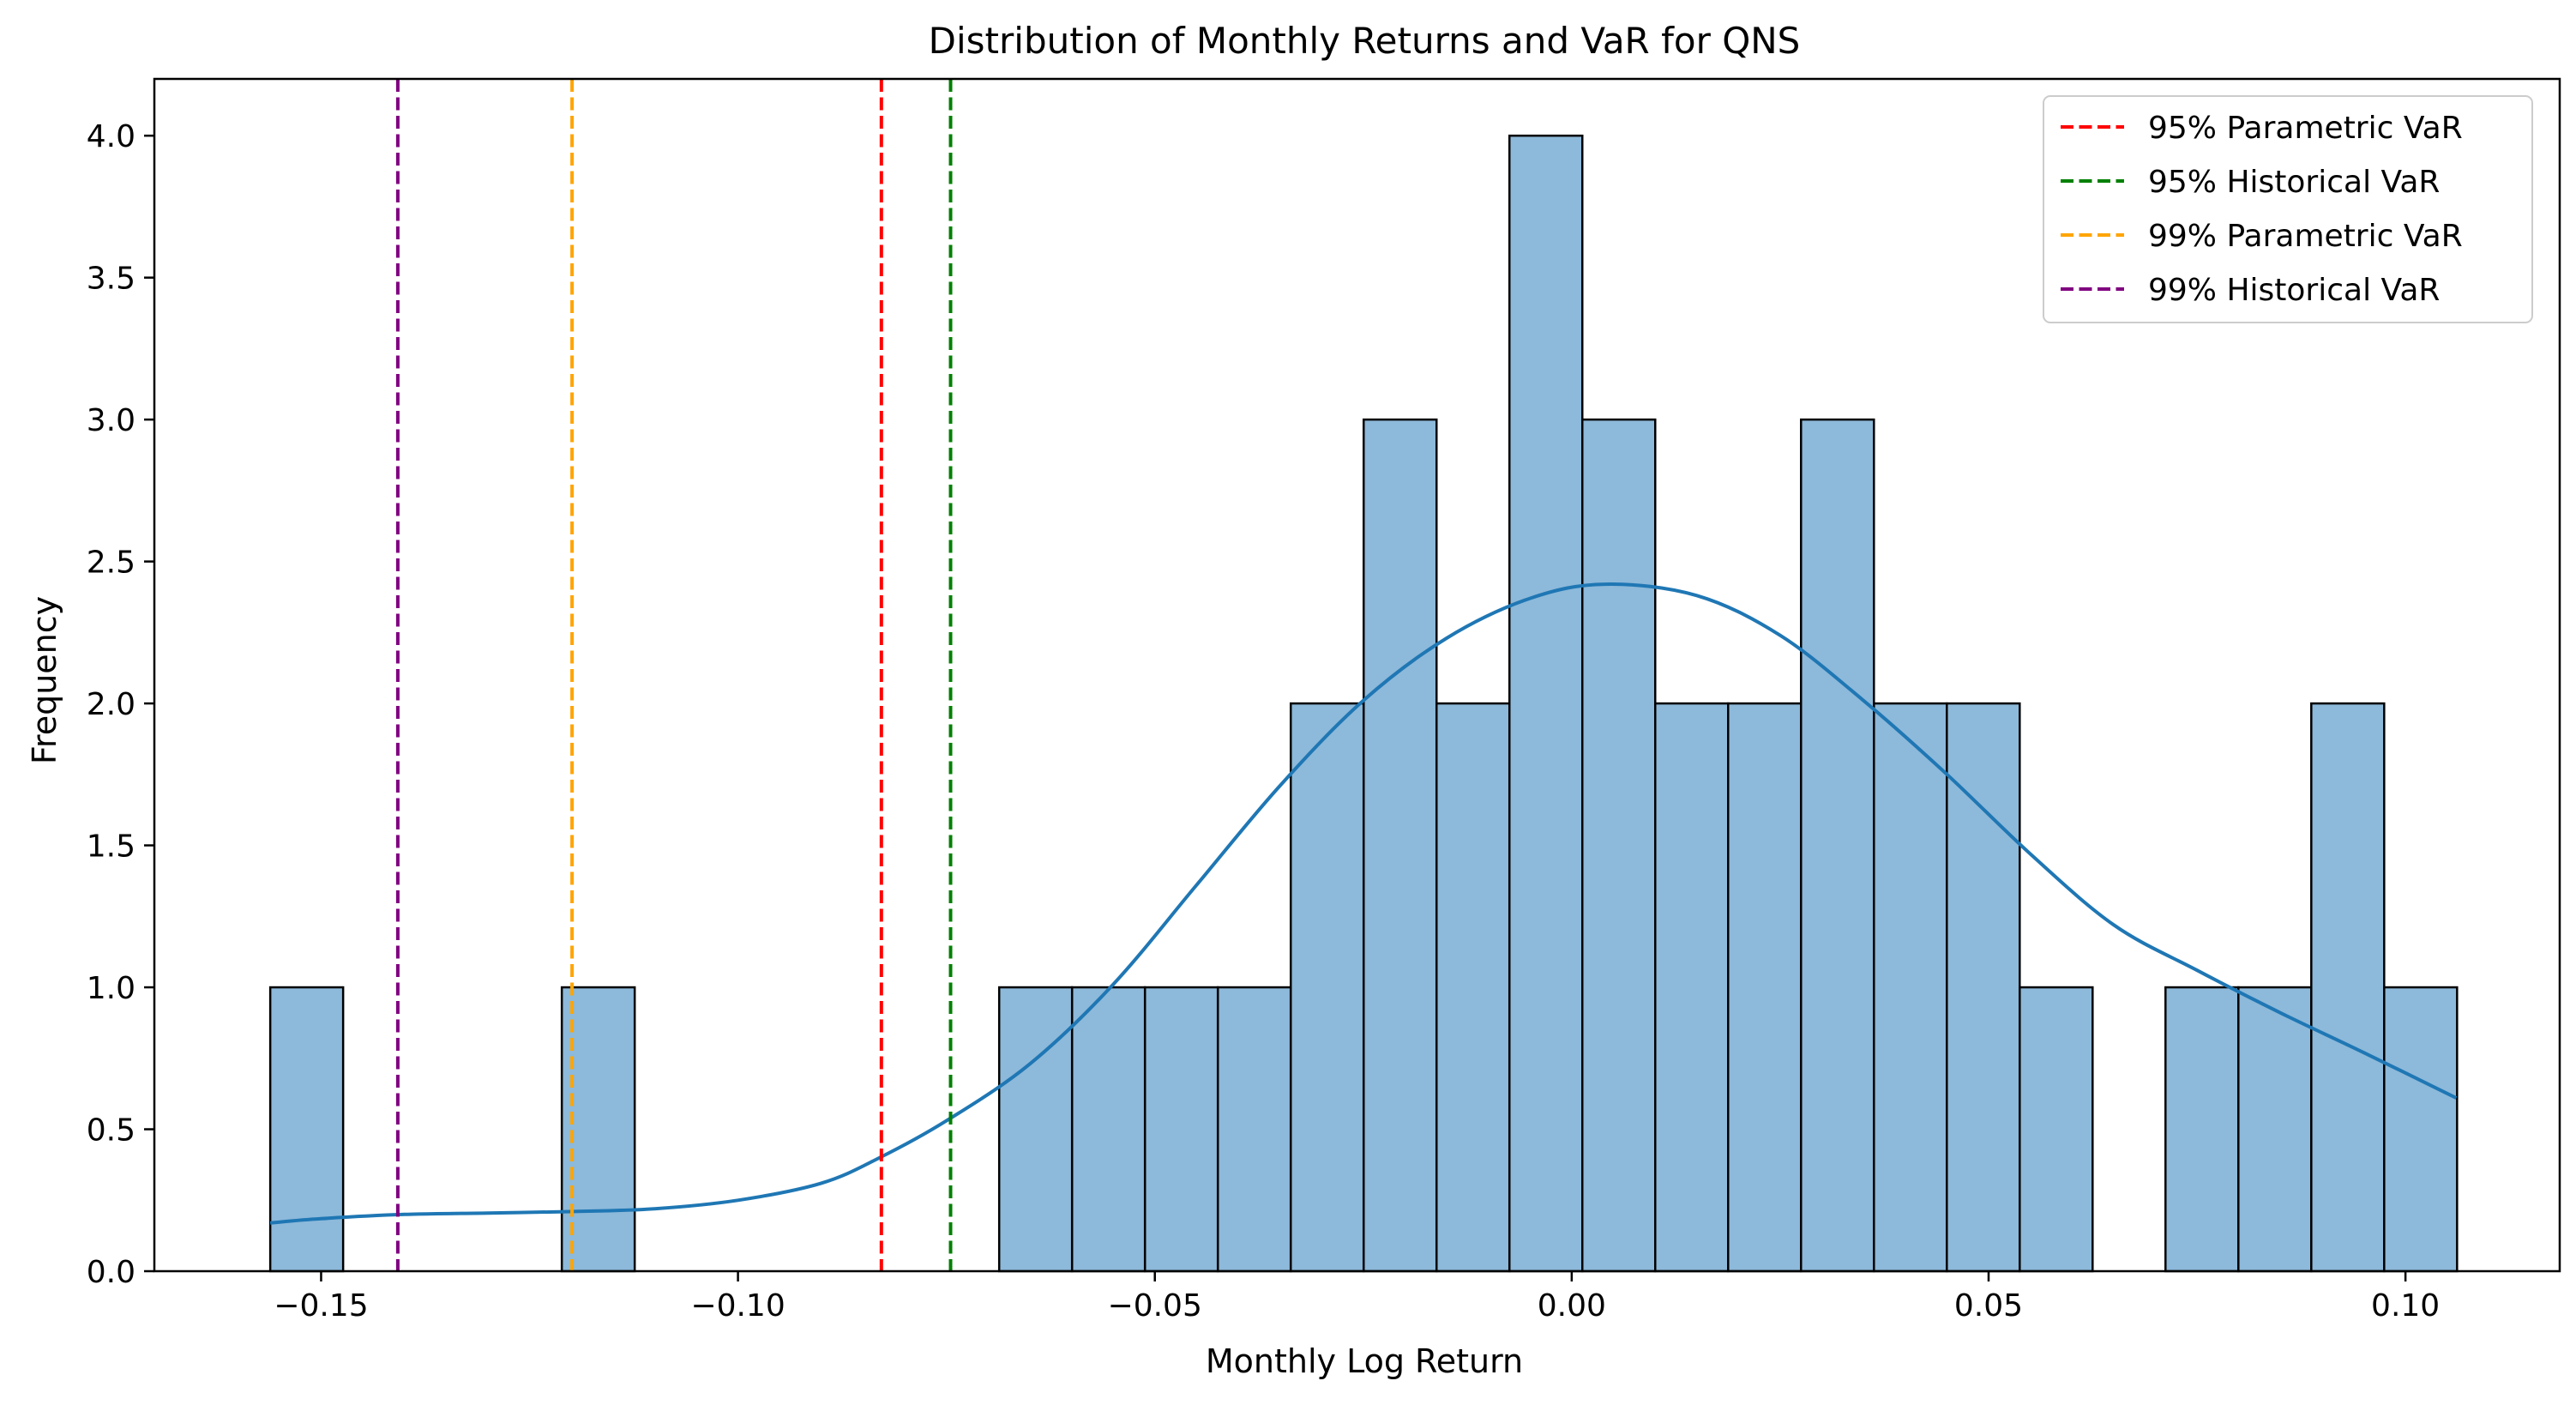  I want to click on y-tick-label: 0.0, so click(111, 1272).